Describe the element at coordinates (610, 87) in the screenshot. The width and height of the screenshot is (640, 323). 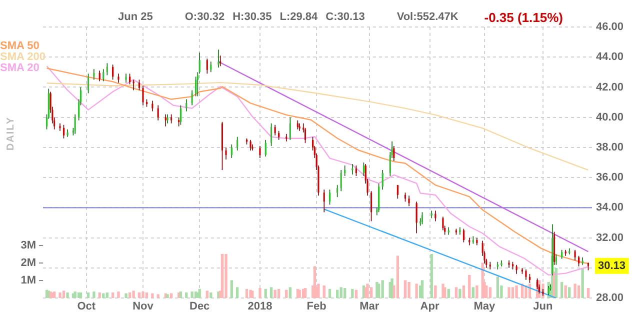
I see `y-tick-label: 42.00` at that location.